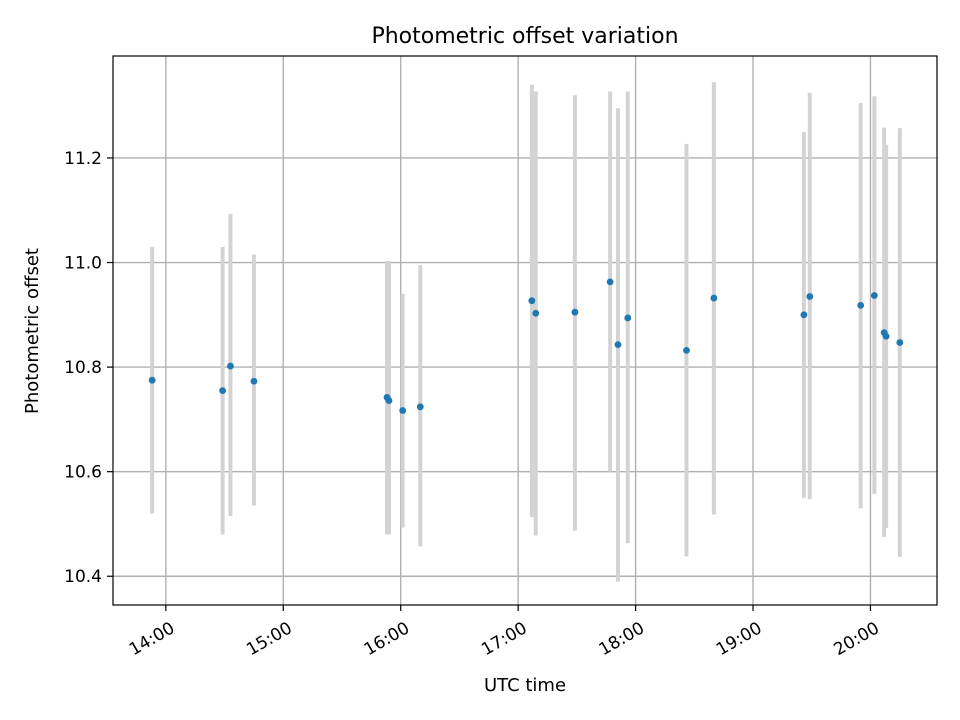  What do you see at coordinates (83, 159) in the screenshot?
I see `y-tick-label: 11.2` at bounding box center [83, 159].